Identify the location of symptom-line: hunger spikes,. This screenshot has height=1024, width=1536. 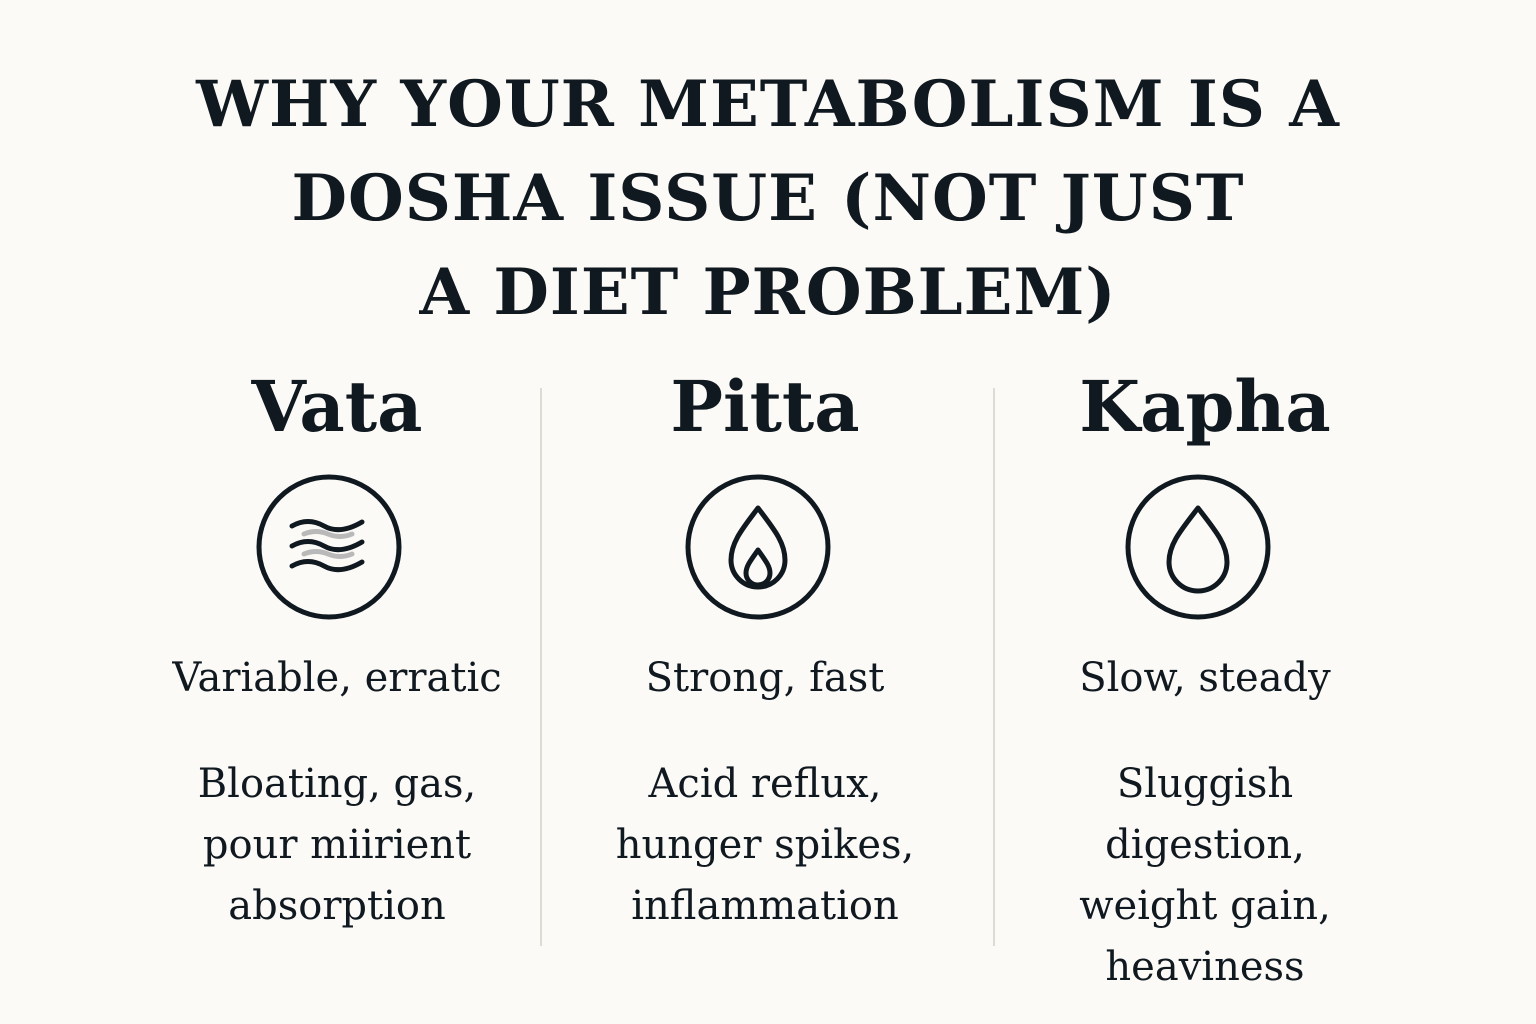
(765, 845).